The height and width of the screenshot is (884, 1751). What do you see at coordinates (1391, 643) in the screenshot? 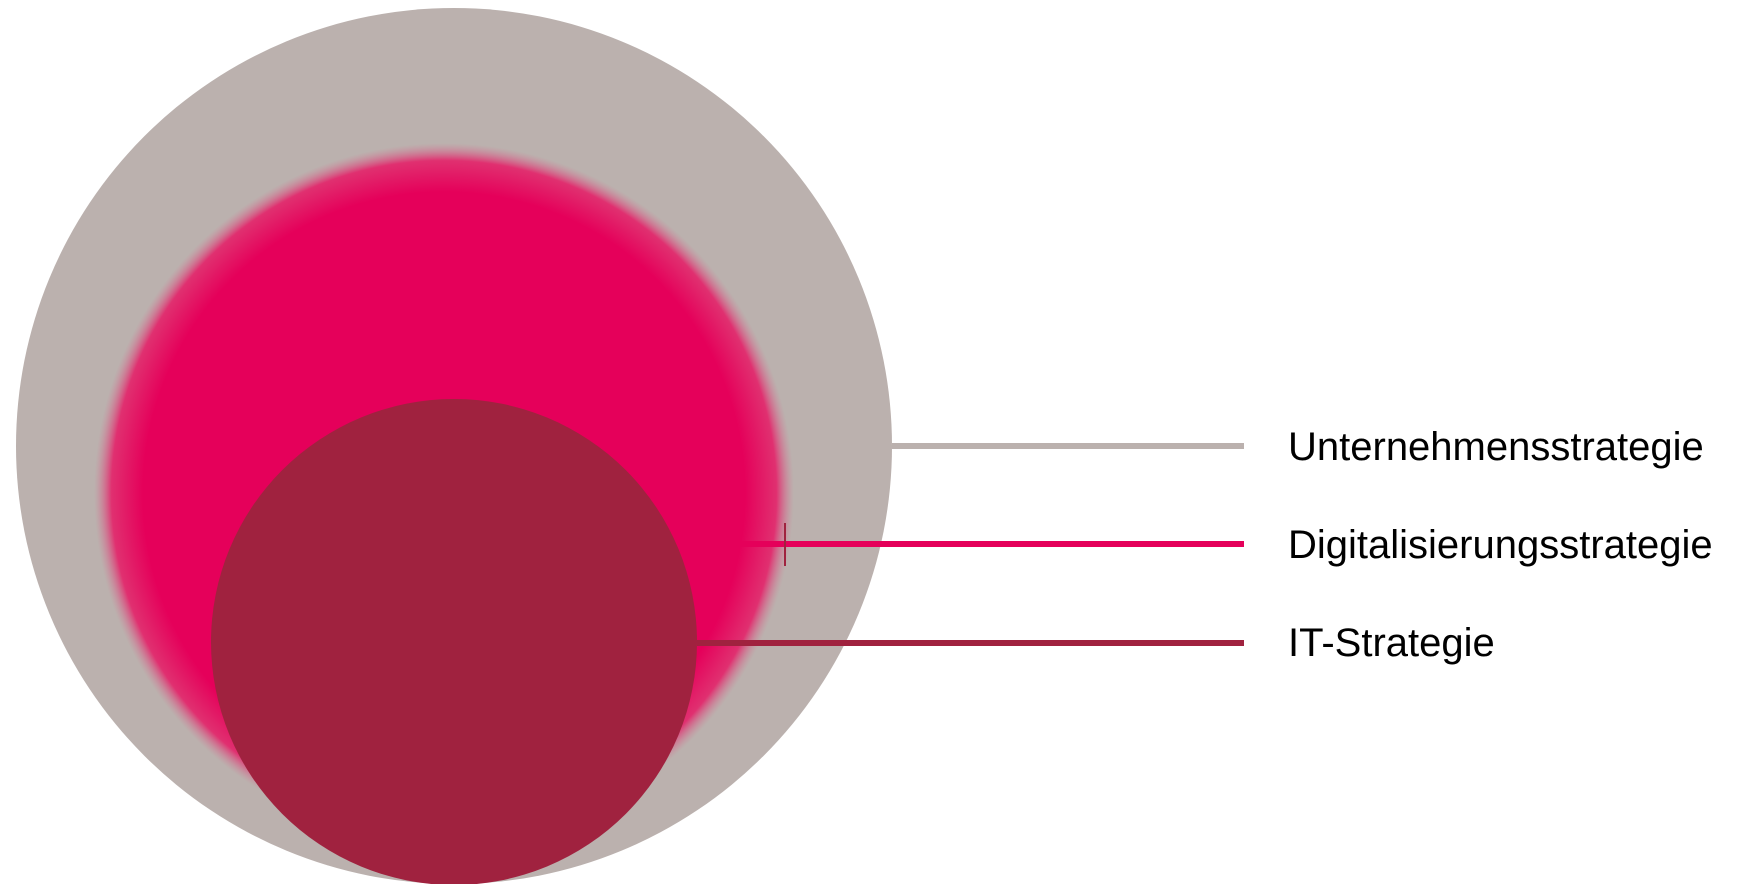
I see `label-it-strategie: IT-Strategie` at bounding box center [1391, 643].